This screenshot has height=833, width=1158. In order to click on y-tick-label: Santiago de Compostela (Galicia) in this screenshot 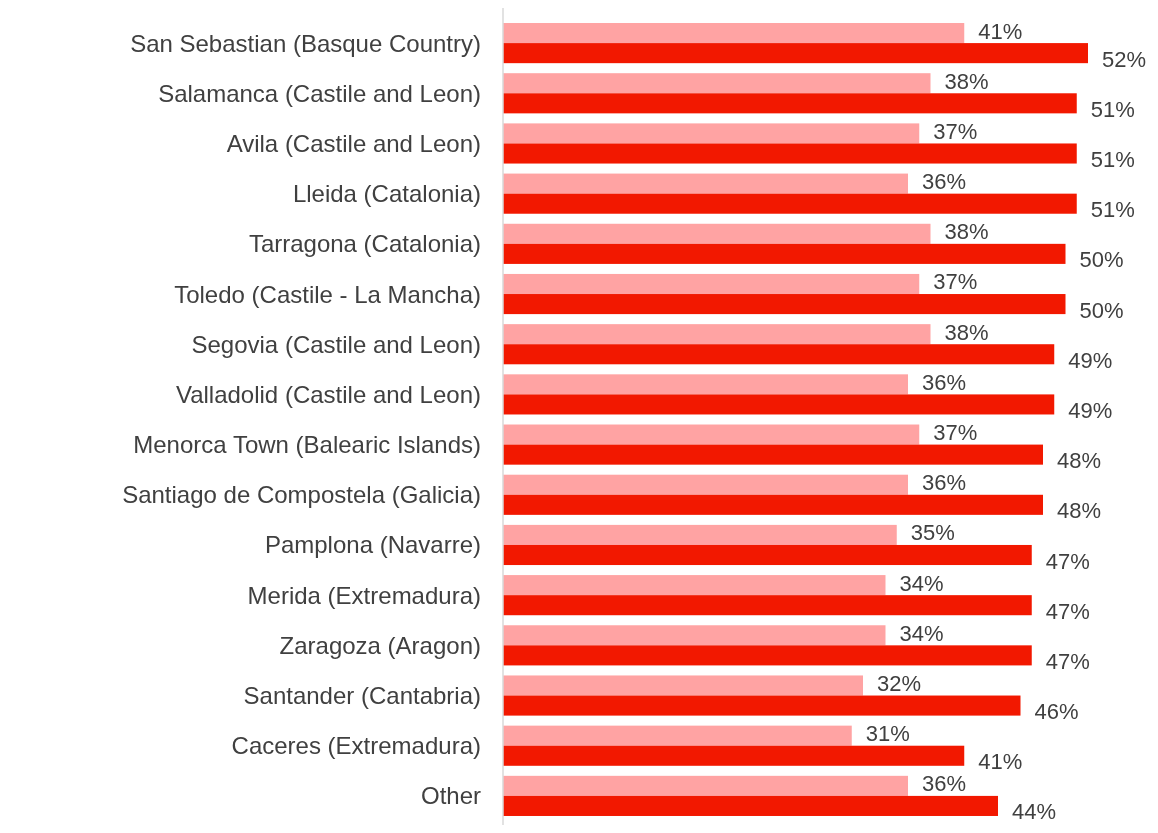, I will do `click(301, 495)`.